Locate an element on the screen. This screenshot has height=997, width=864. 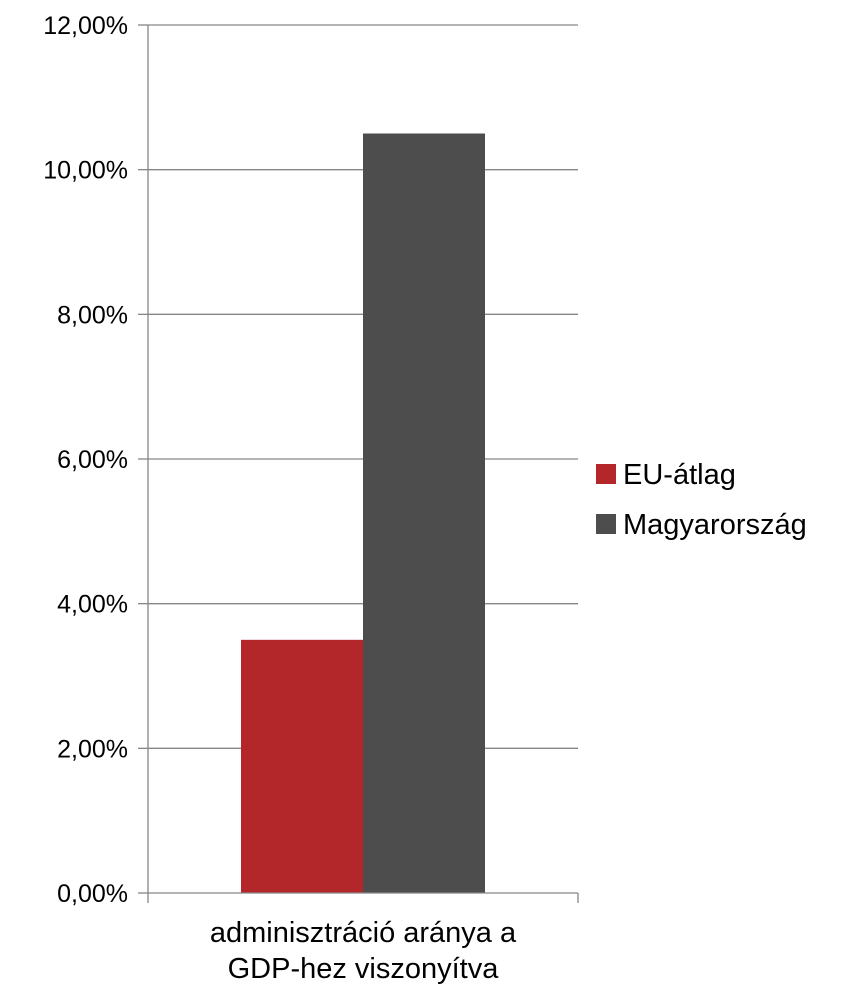
y-tick-label: 6,00% is located at coordinates (92, 460).